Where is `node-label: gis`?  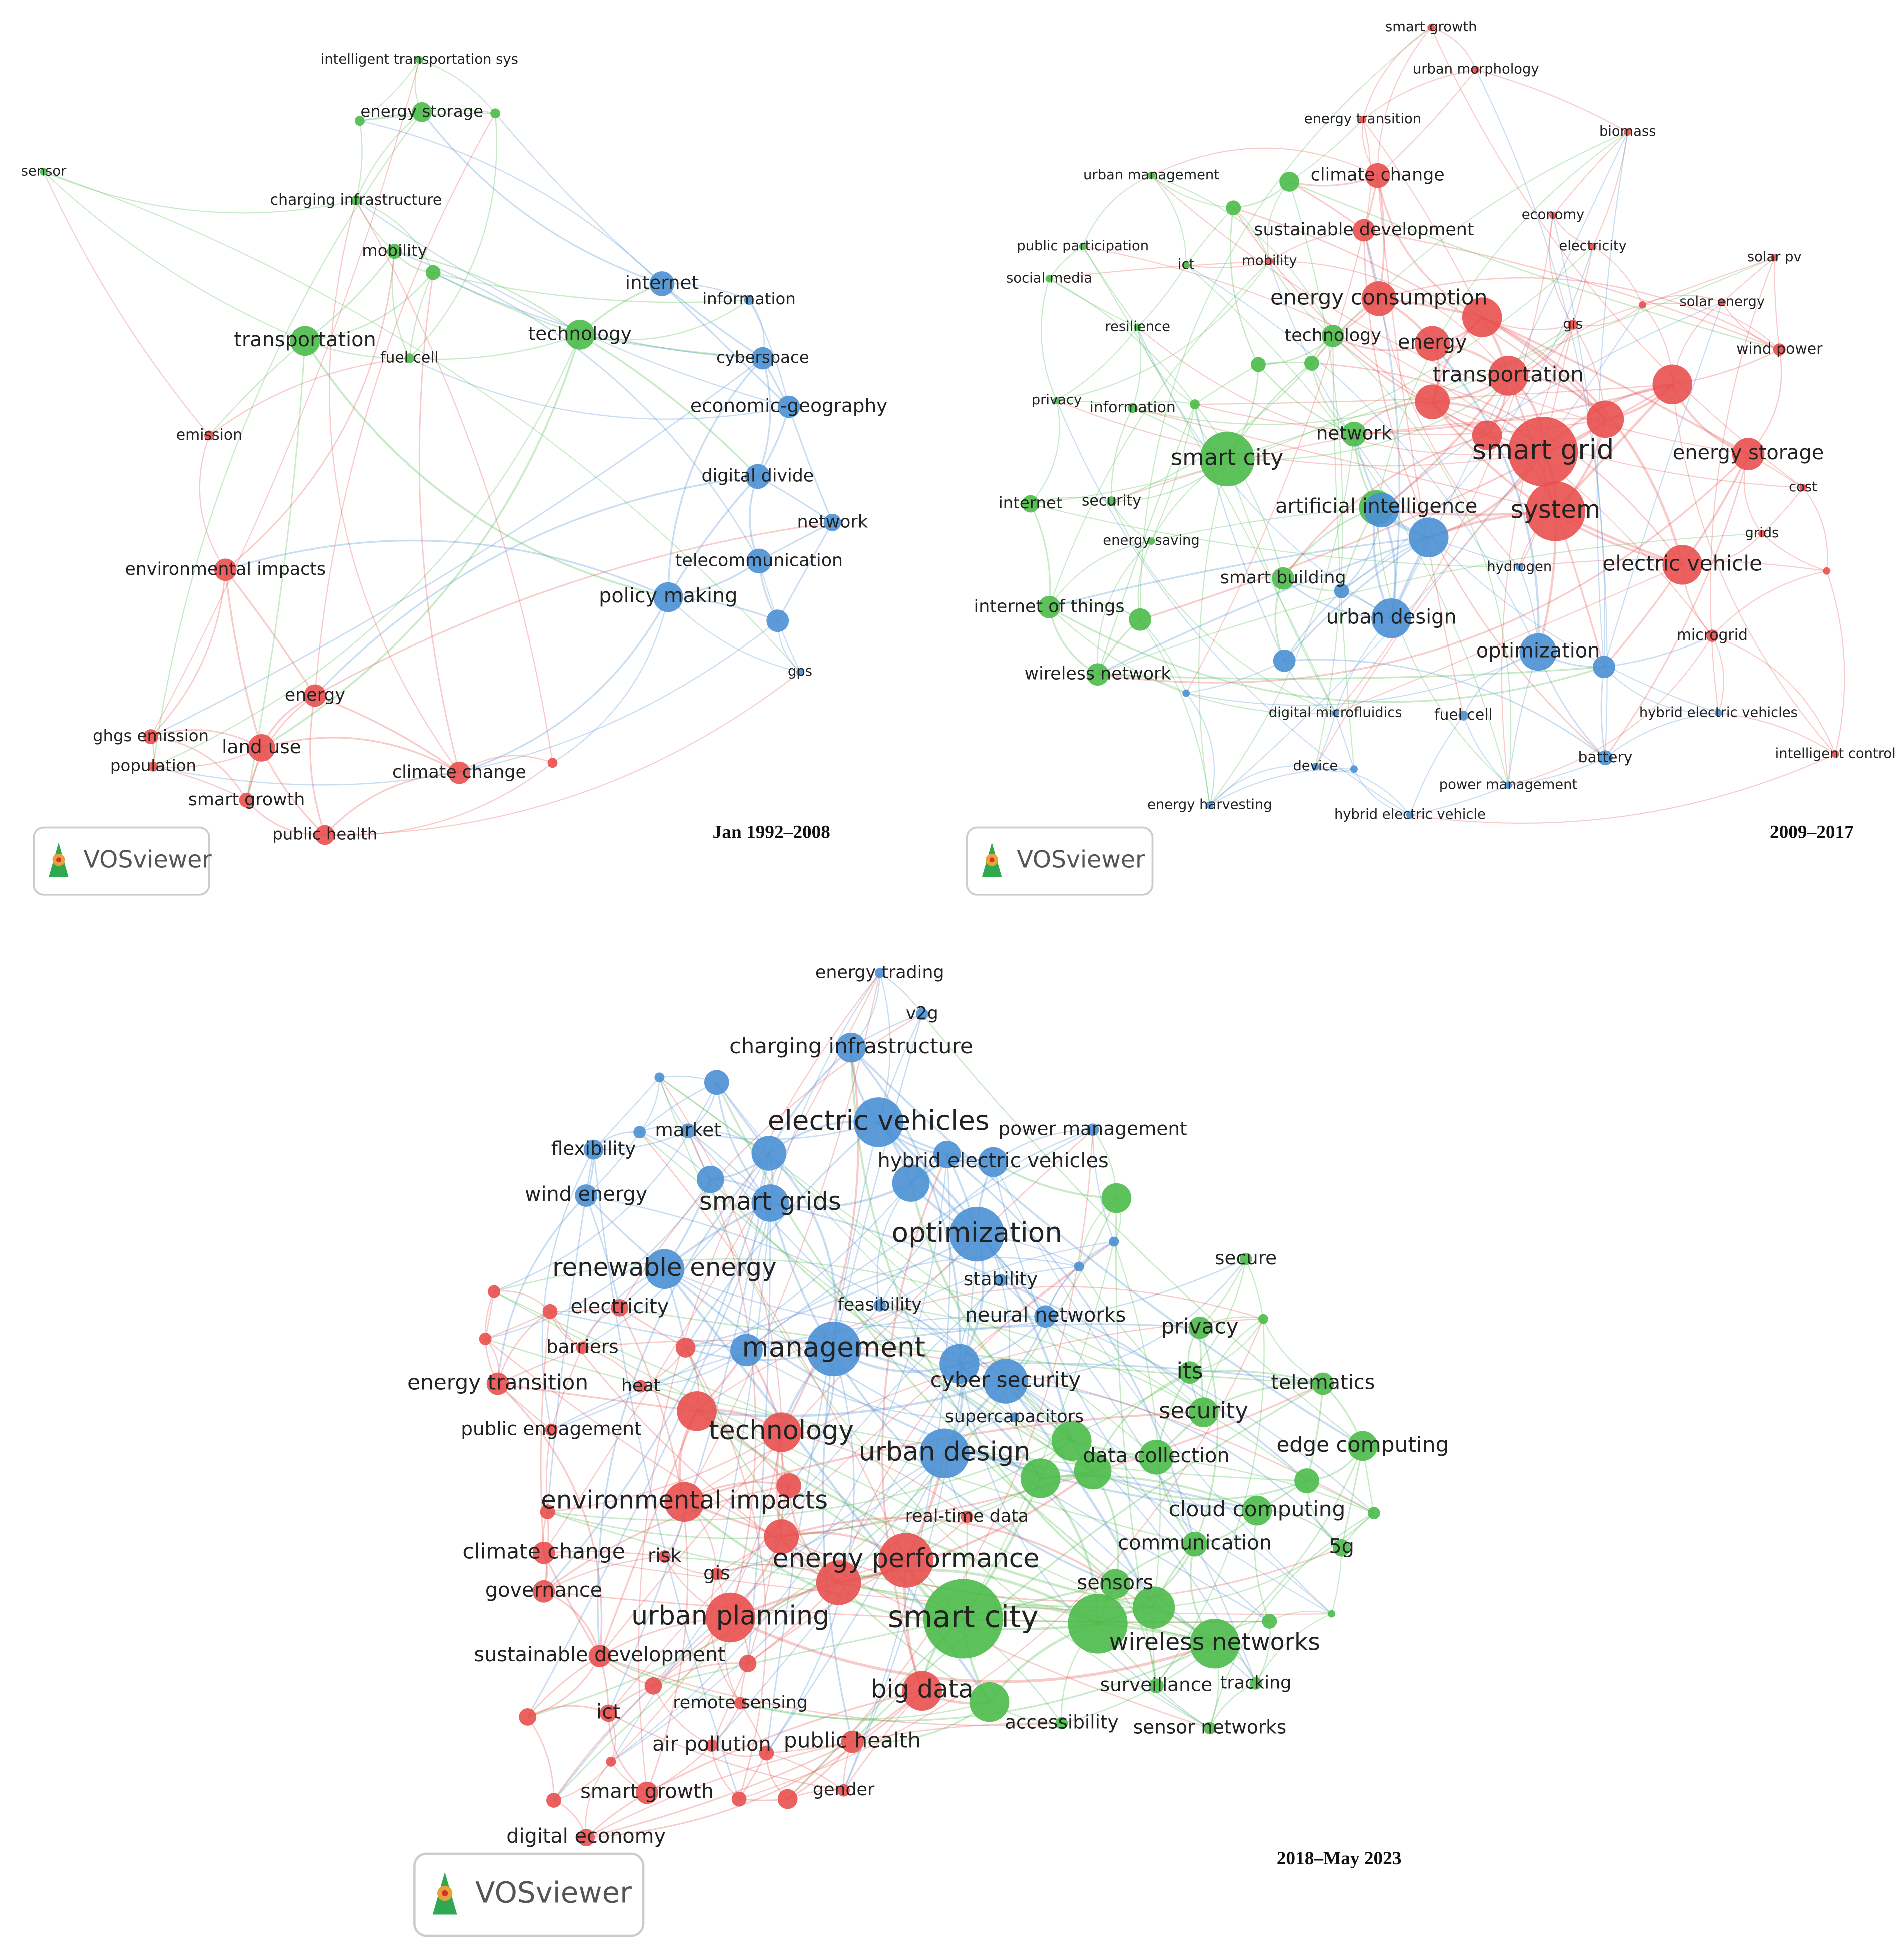 node-label: gis is located at coordinates (717, 1573).